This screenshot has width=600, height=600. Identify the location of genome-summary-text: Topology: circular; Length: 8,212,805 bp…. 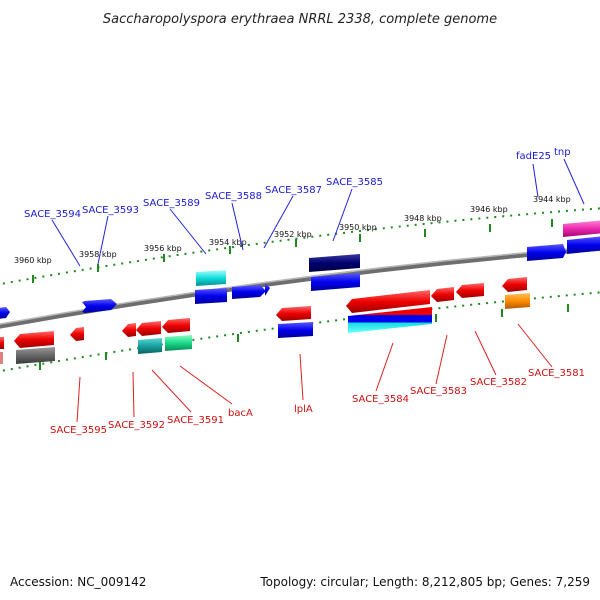
(424, 582).